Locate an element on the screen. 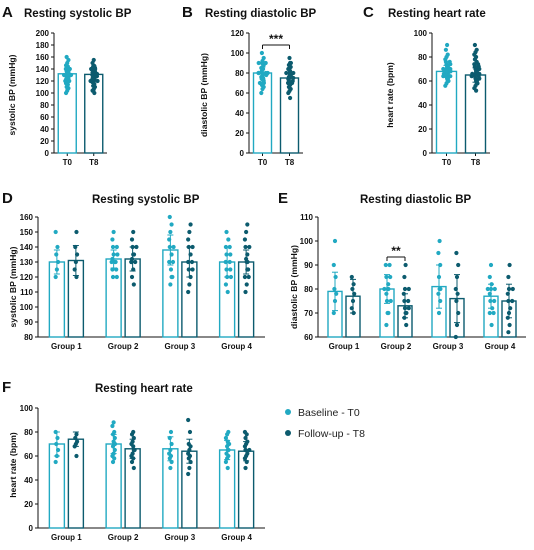 The width and height of the screenshot is (534, 550). y-tick-label: 120 is located at coordinates (43, 81).